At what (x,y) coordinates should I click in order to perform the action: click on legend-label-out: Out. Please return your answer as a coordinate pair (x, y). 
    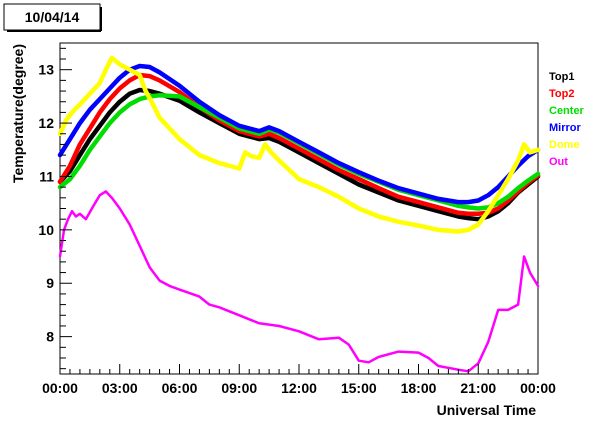
    Looking at the image, I should click on (558, 162).